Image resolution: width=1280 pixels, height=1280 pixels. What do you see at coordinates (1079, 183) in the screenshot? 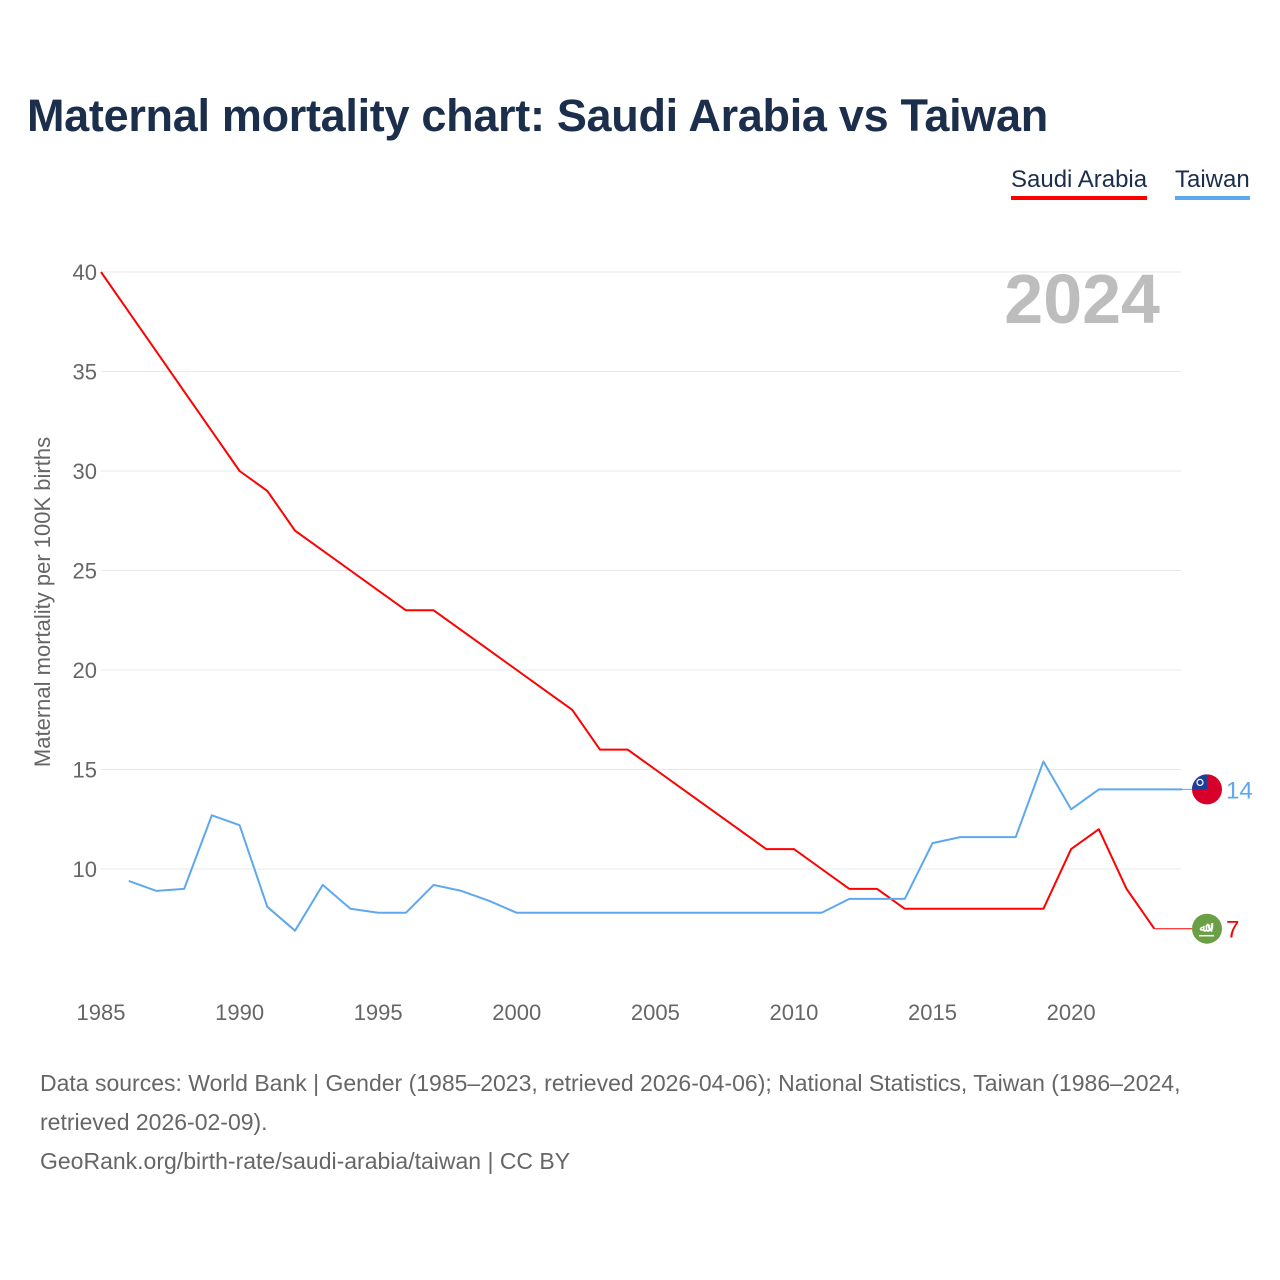
I see `legend-saudi-arabia: Saudi Arabia` at bounding box center [1079, 183].